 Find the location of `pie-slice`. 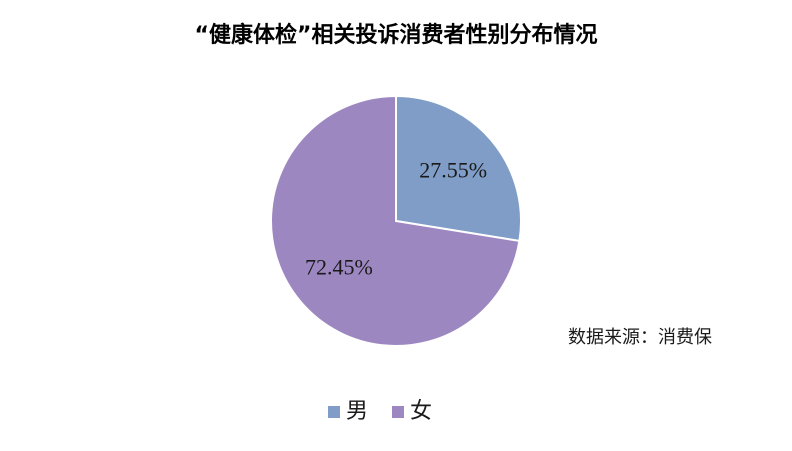

pie-slice is located at coordinates (458, 168).